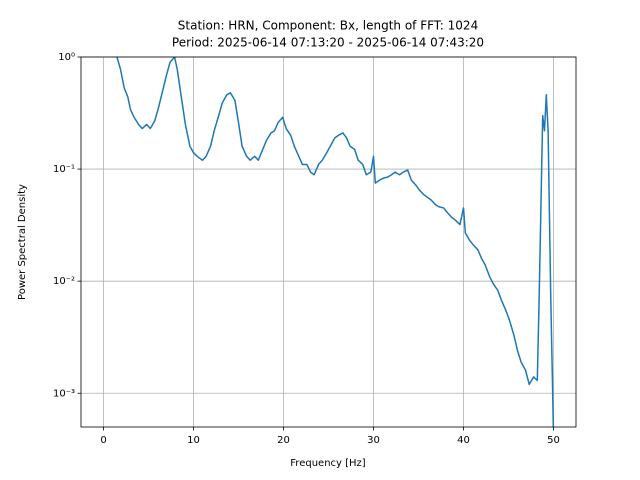 This screenshot has height=480, width=640. I want to click on y-tick-label: 10⁰, so click(66, 57).